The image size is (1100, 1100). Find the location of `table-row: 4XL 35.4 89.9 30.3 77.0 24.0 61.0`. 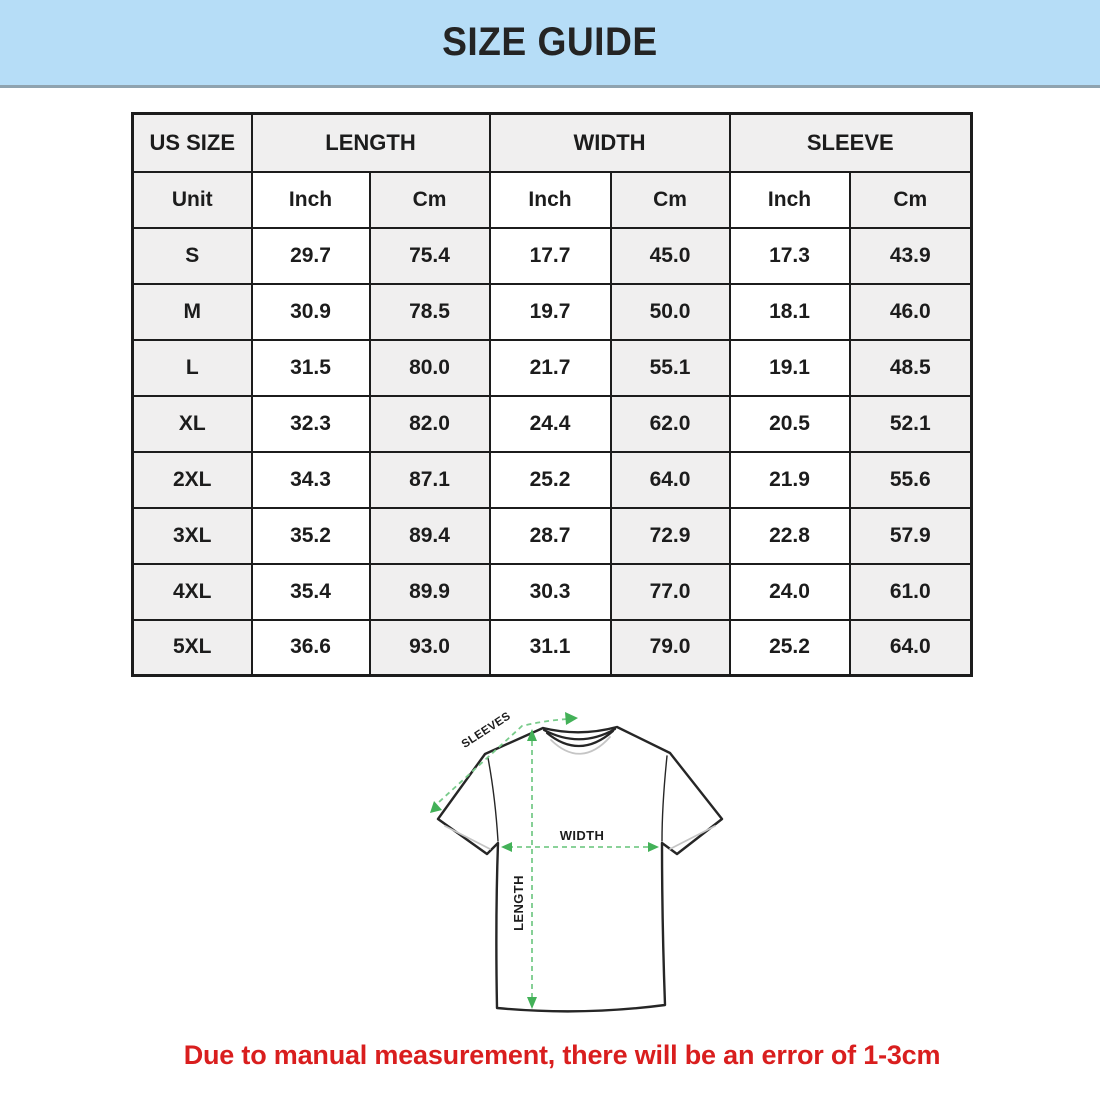

table-row: 4XL 35.4 89.9 30.3 77.0 24.0 61.0 is located at coordinates (552, 591).